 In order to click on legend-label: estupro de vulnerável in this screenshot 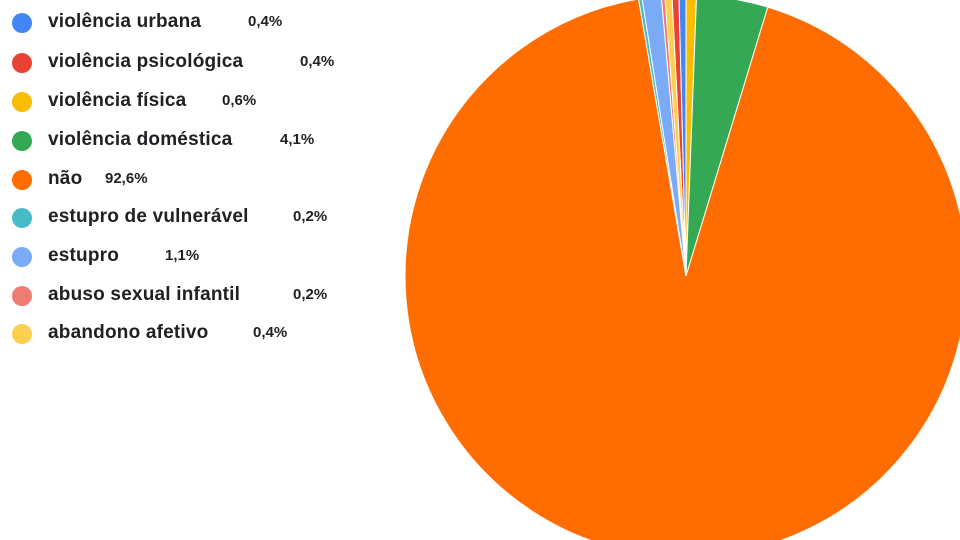, I will do `click(148, 216)`.